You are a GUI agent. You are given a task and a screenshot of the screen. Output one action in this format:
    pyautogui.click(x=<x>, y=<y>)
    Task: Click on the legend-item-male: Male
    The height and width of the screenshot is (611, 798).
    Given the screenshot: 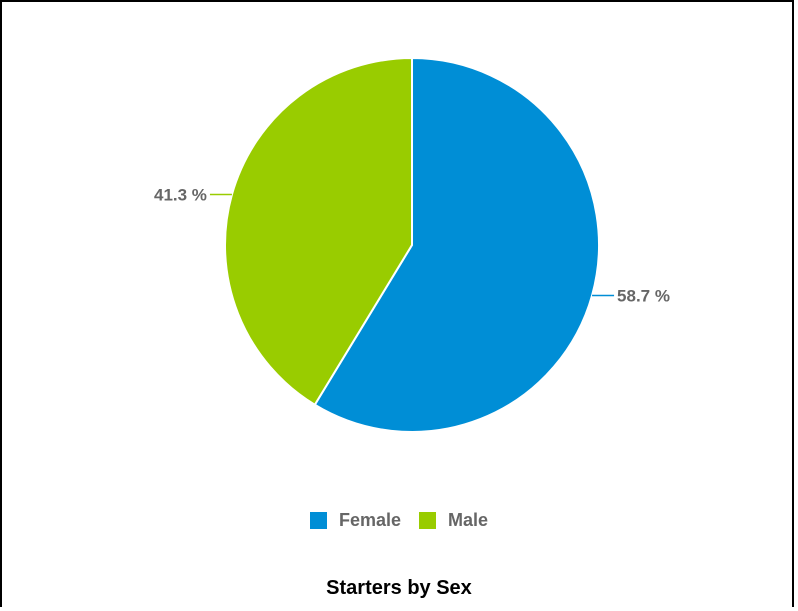 What is the action you would take?
    pyautogui.click(x=453, y=520)
    